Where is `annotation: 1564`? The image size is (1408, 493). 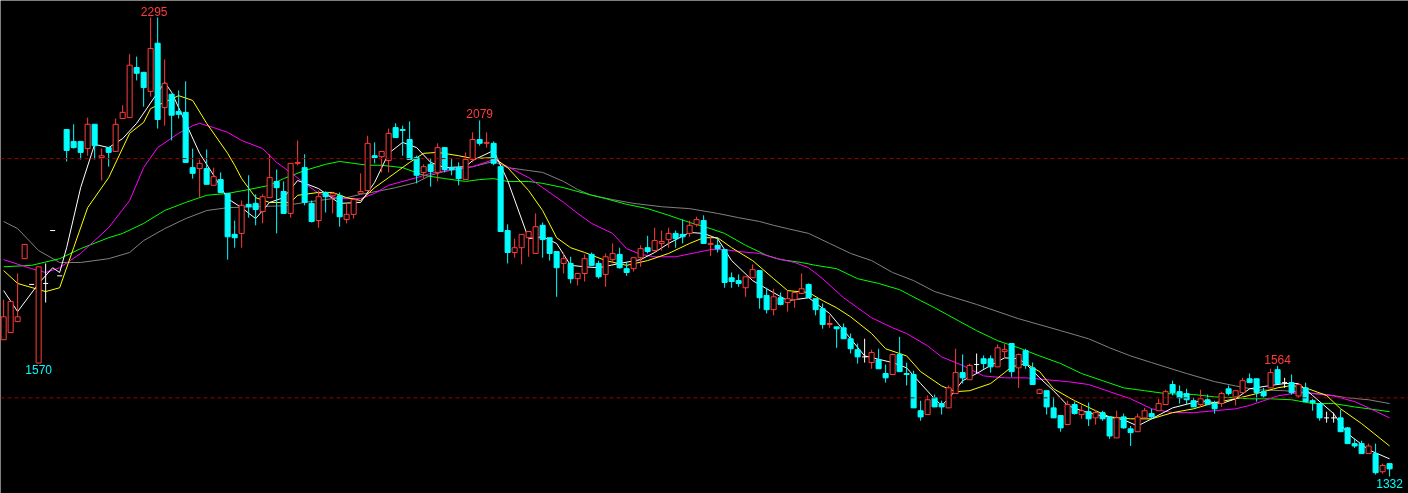
annotation: 1564 is located at coordinates (1278, 359).